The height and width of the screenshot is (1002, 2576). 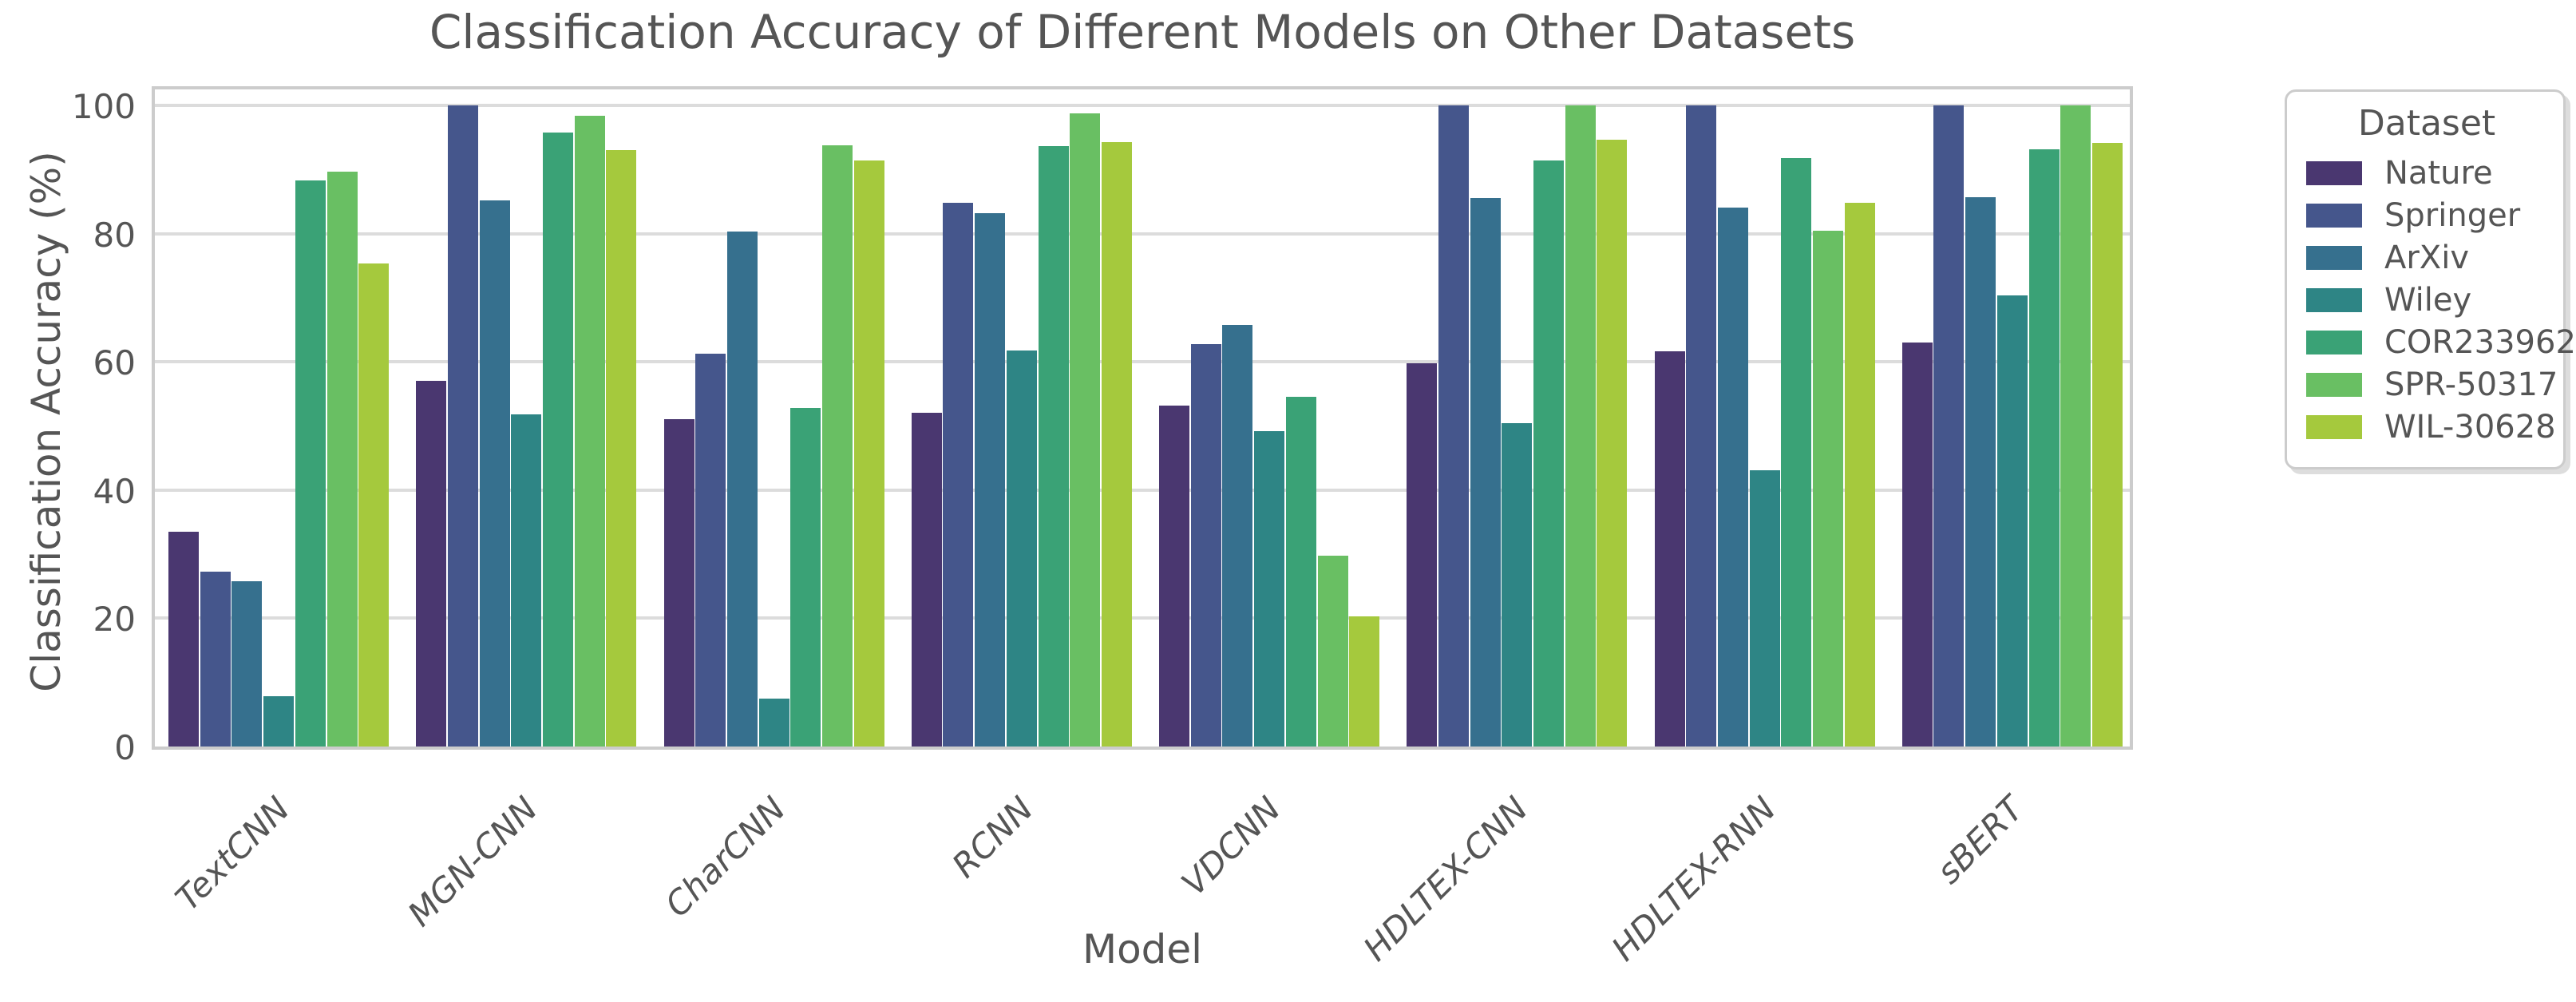 I want to click on bar-HDLTEX-RNN-COR233962, so click(x=1796, y=452).